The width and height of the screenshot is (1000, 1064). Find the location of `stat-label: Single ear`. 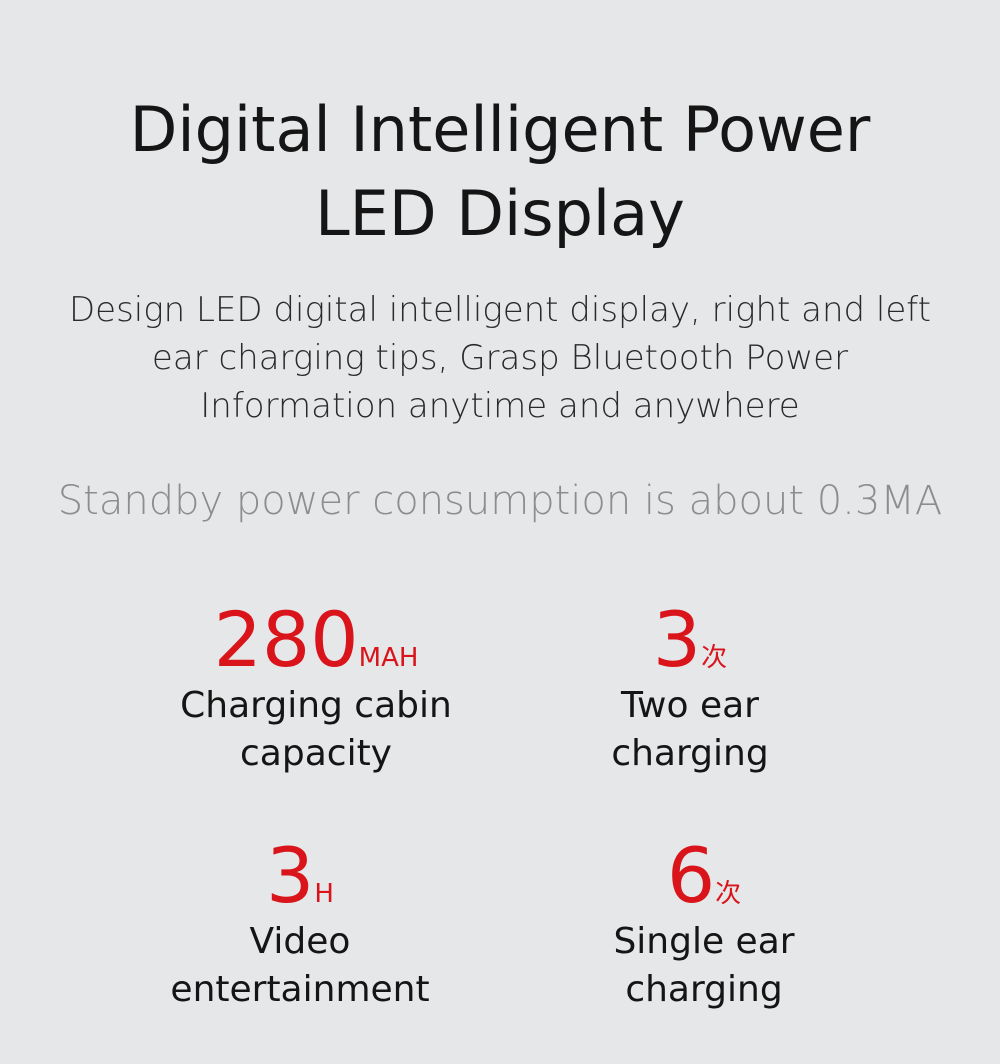

stat-label: Single ear is located at coordinates (704, 941).